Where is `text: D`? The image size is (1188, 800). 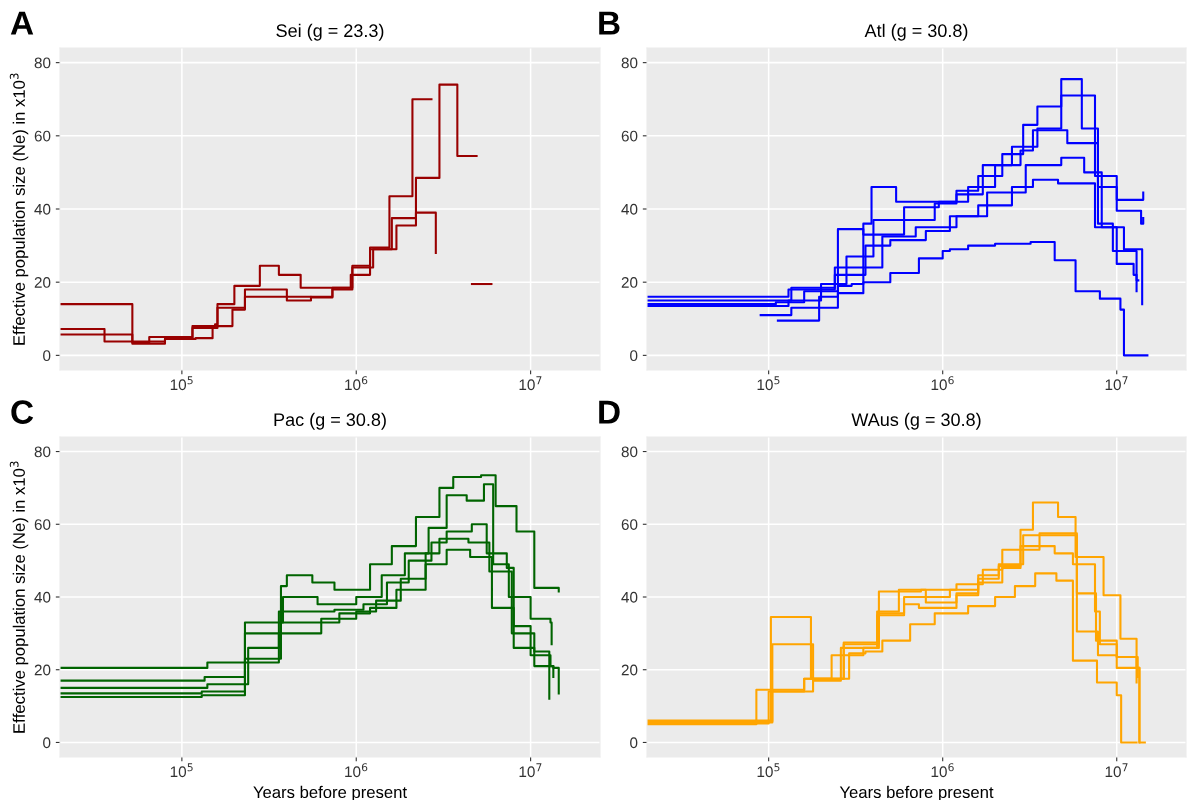 text: D is located at coordinates (609, 412).